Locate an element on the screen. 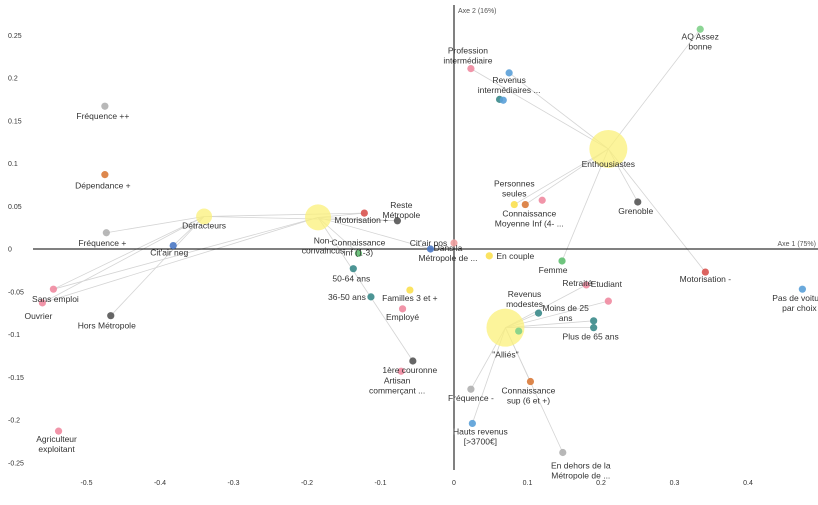 Image resolution: width=818 pixels, height=505 pixels. x-tick-label: -0.2 is located at coordinates (307, 483).